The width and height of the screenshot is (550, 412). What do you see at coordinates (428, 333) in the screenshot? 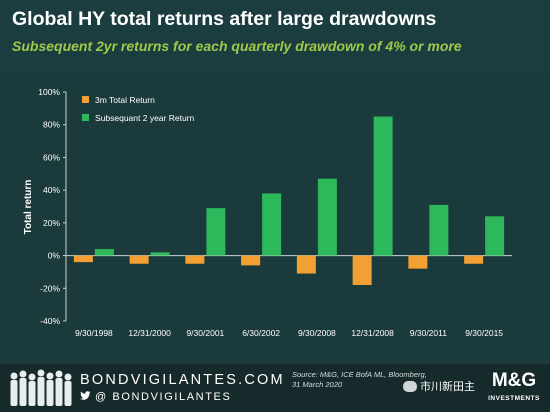
I see `x-tick-label: 9/30/2011` at bounding box center [428, 333].